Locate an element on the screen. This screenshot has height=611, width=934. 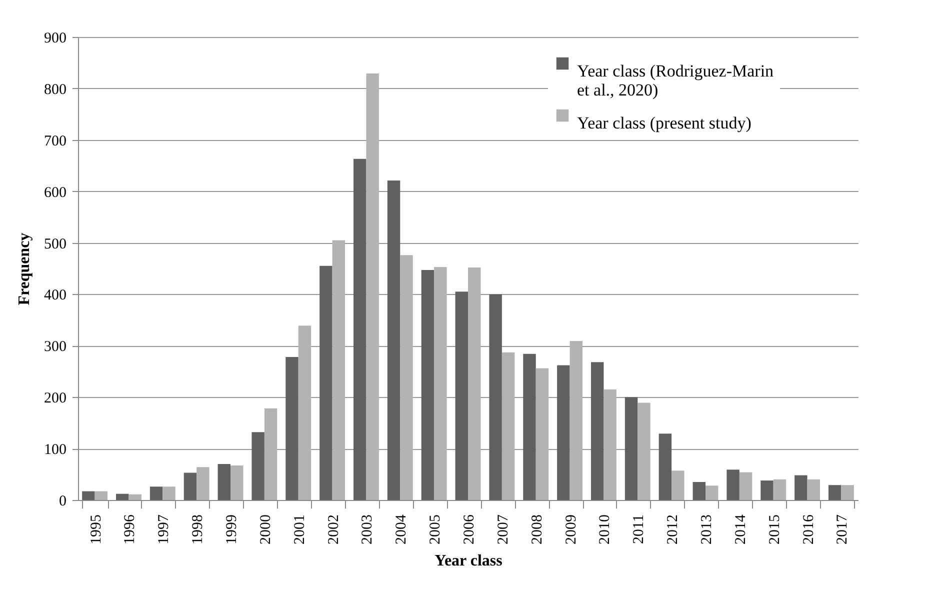
x-tick-label: 2012 is located at coordinates (673, 529).